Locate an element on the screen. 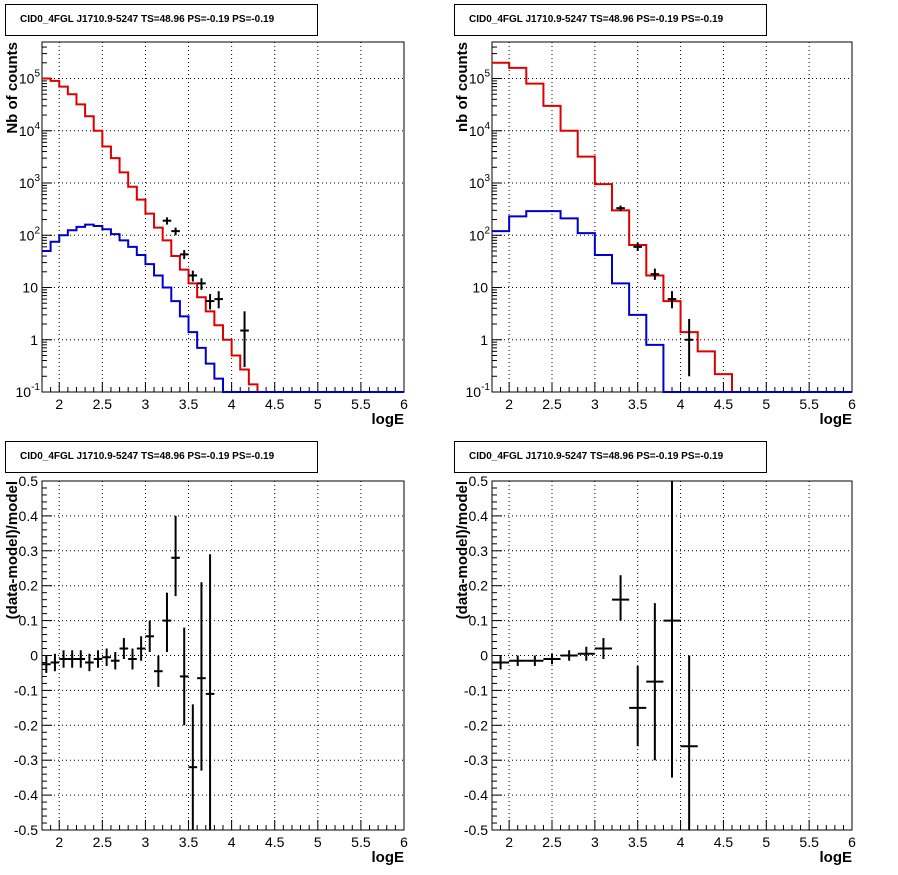 The image size is (898, 875). y-tick-label: 10⁵ is located at coordinates (30, 78).